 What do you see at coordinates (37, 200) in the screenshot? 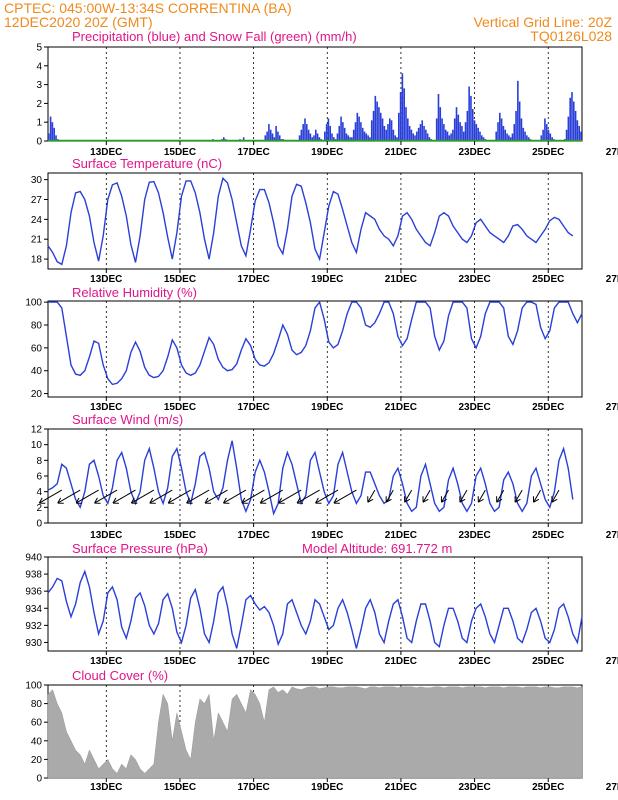
I see `temp-ytick-3: 27` at bounding box center [37, 200].